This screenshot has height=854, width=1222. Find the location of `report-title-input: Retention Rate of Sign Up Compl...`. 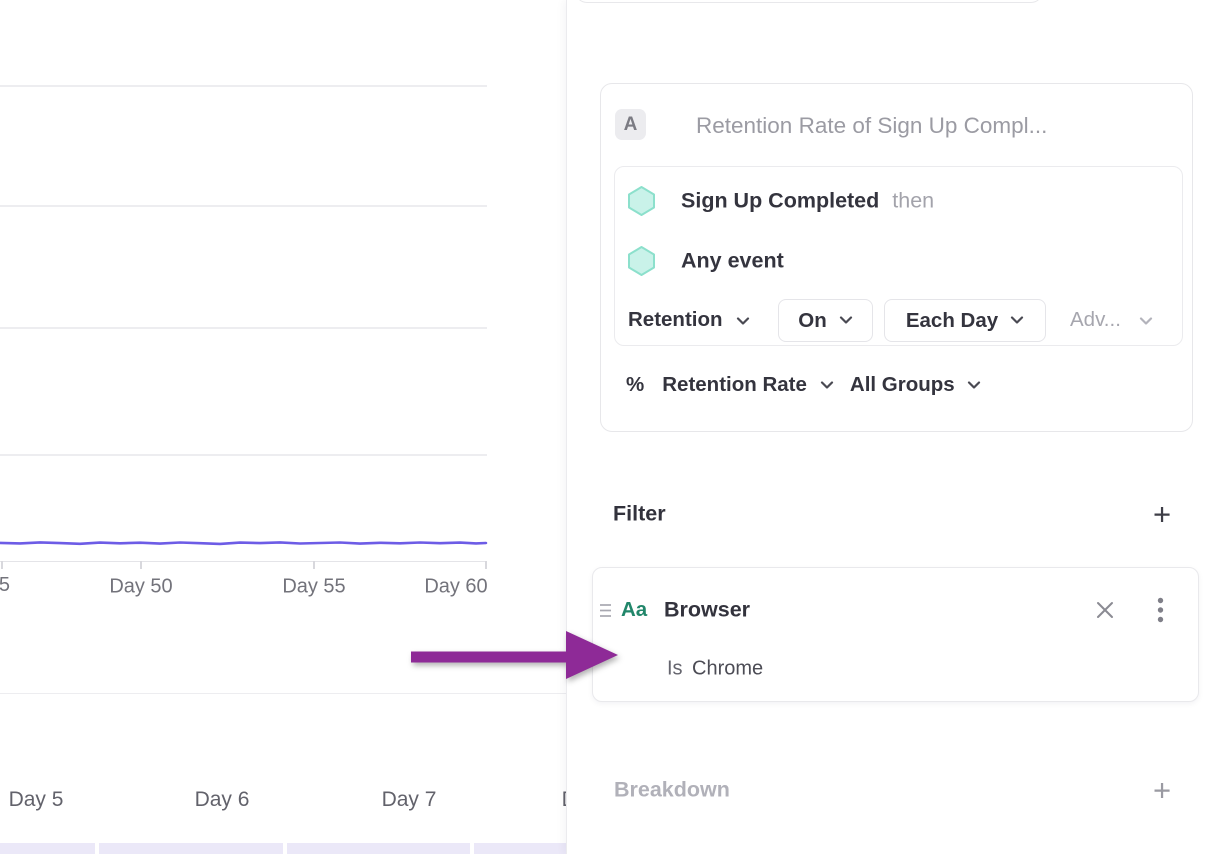

report-title-input: Retention Rate of Sign Up Compl... is located at coordinates (872, 125).